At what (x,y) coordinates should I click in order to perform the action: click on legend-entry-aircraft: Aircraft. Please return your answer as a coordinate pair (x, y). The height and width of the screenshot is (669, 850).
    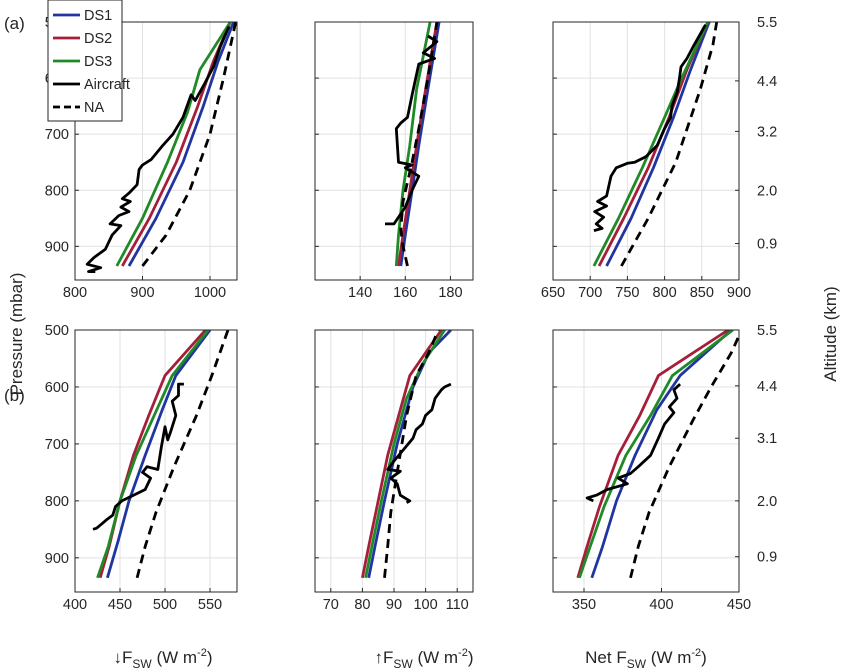
    Looking at the image, I should click on (91, 85).